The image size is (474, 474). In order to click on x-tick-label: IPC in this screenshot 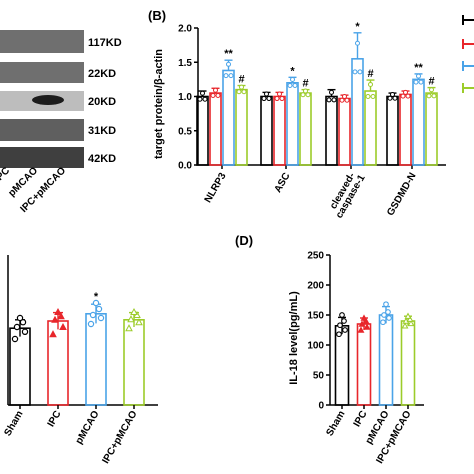, I will do `click(55, 419)`.